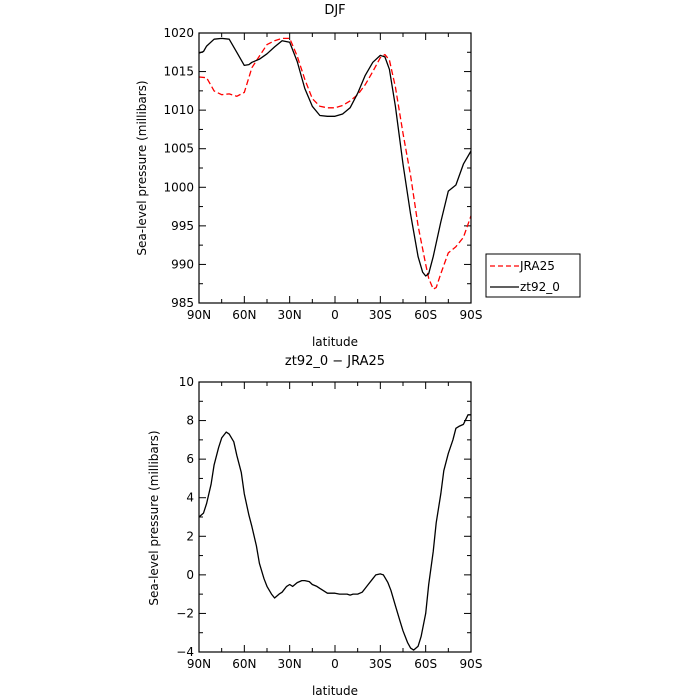 Image resolution: width=700 pixels, height=700 pixels. Describe the element at coordinates (244, 315) in the screenshot. I see `top-x-tick-label: 60N` at that location.